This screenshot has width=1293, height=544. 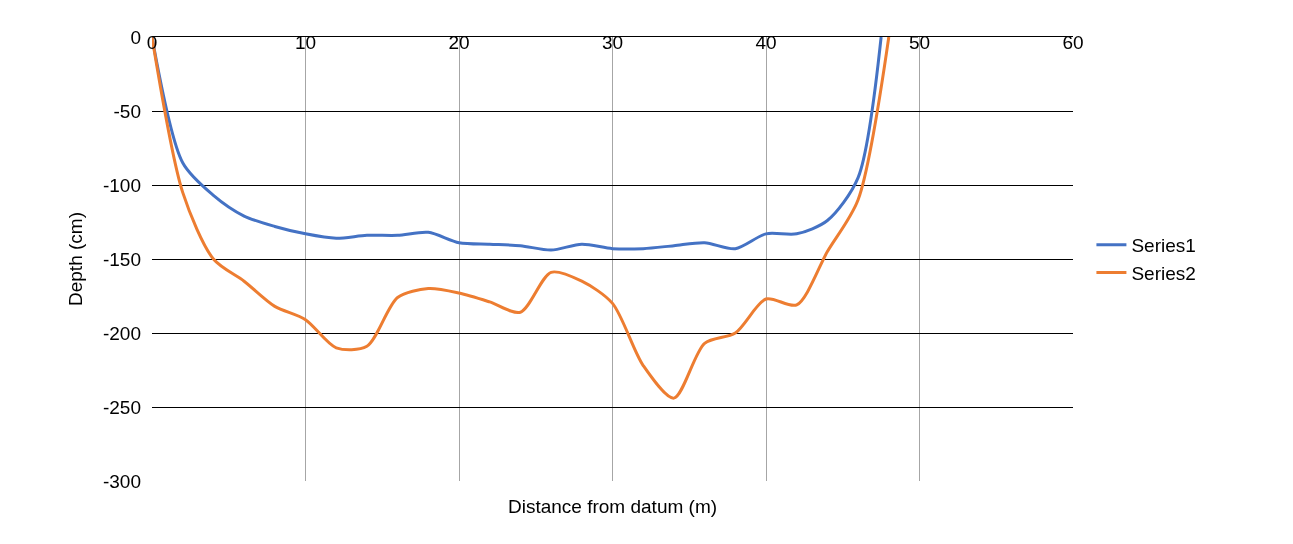 I want to click on legend-label: Series2, so click(x=1163, y=273).